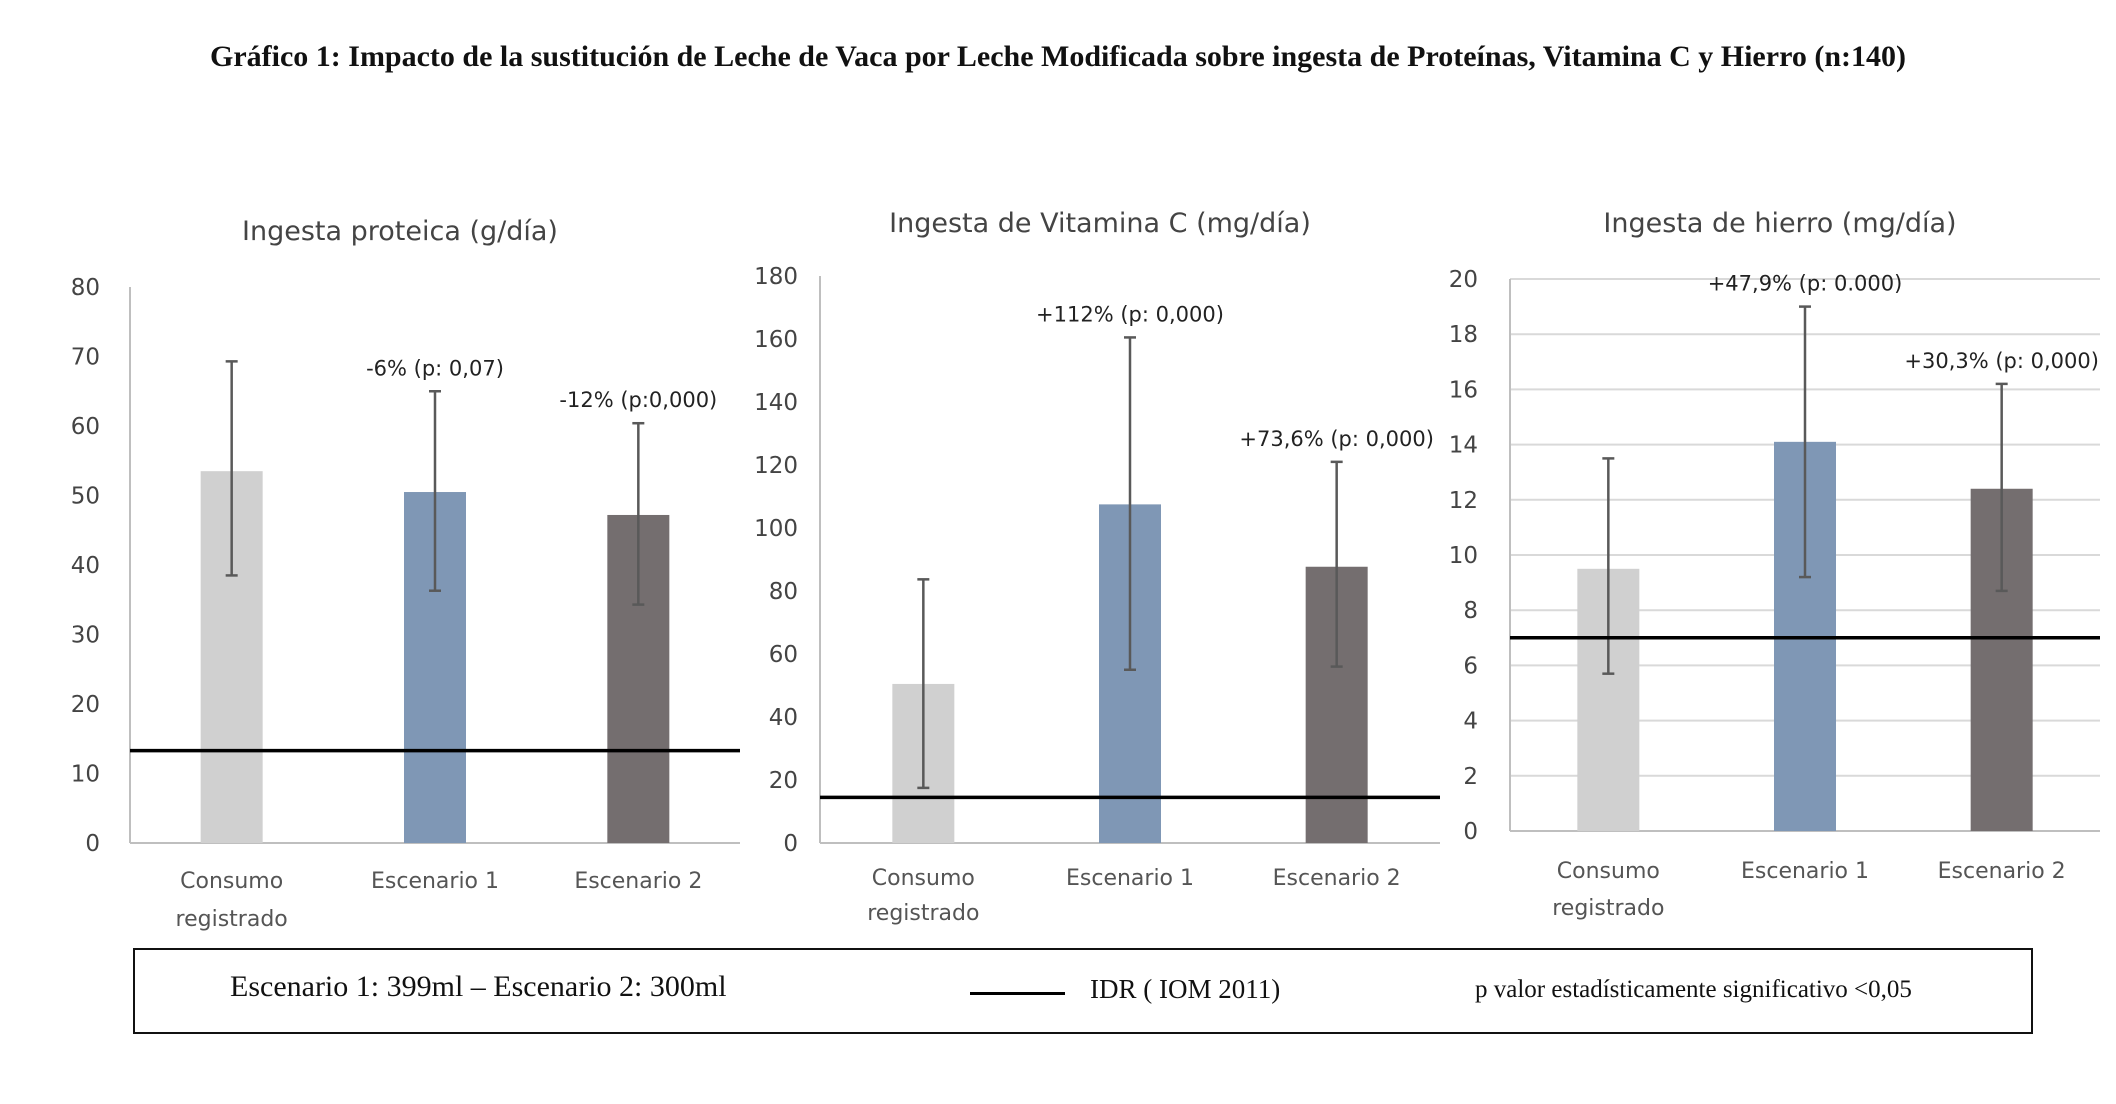 The width and height of the screenshot is (2116, 1104). I want to click on y-tick-label: 160, so click(776, 340).